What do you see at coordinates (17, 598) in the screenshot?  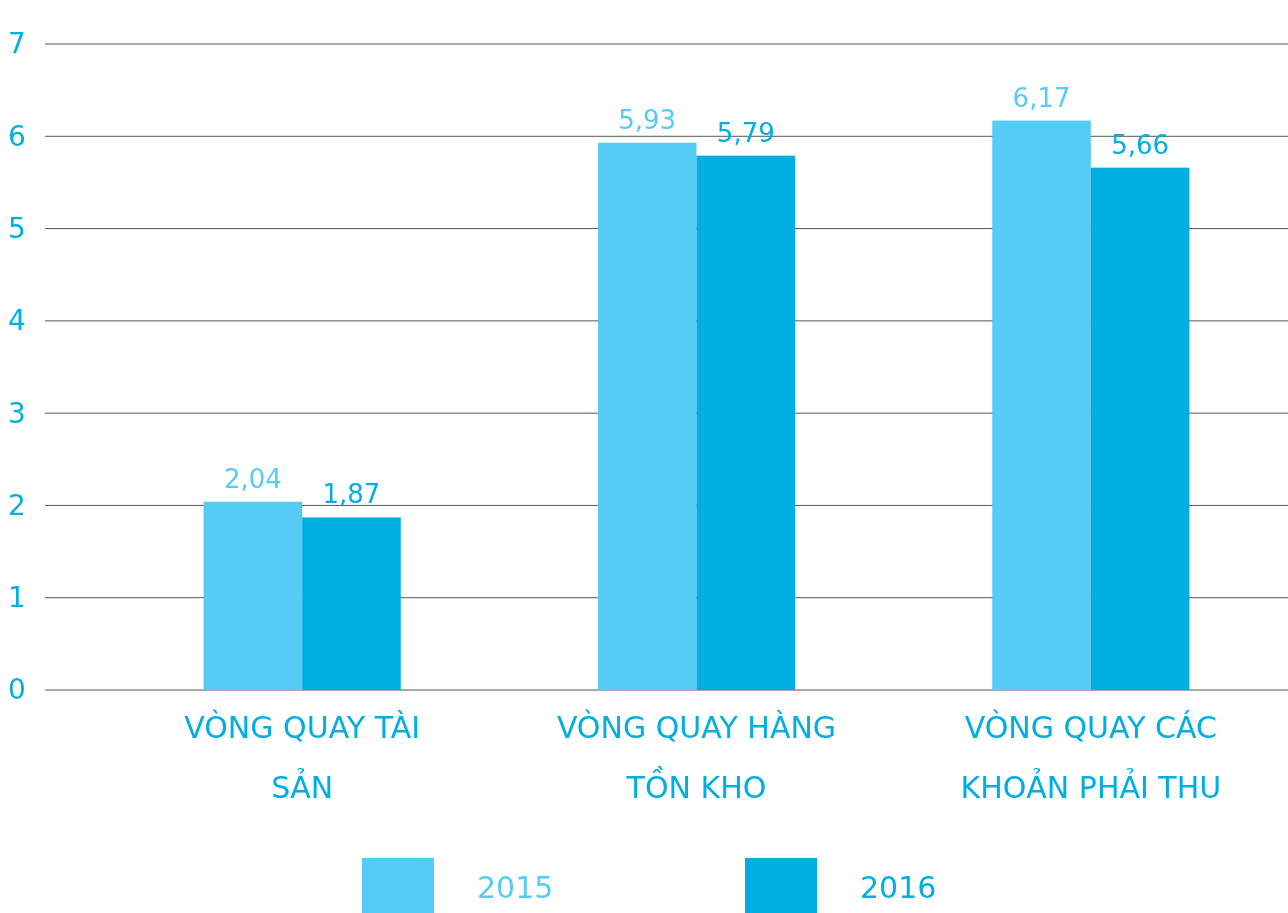 I see `y-tick-label: 1` at bounding box center [17, 598].